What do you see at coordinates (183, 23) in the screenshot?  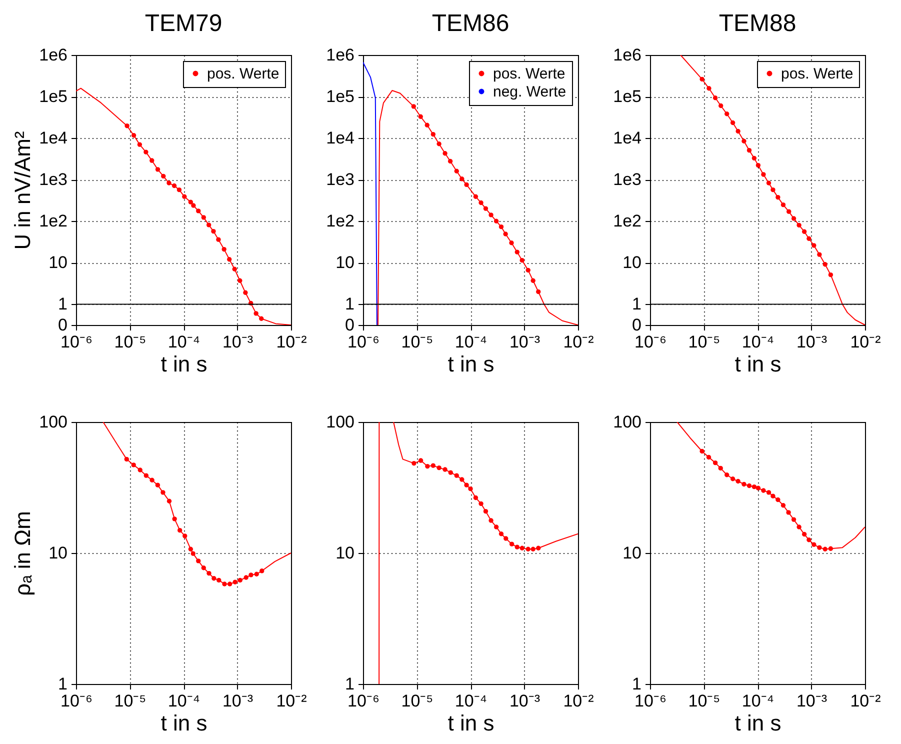 I see `chart-title: TEM79` at bounding box center [183, 23].